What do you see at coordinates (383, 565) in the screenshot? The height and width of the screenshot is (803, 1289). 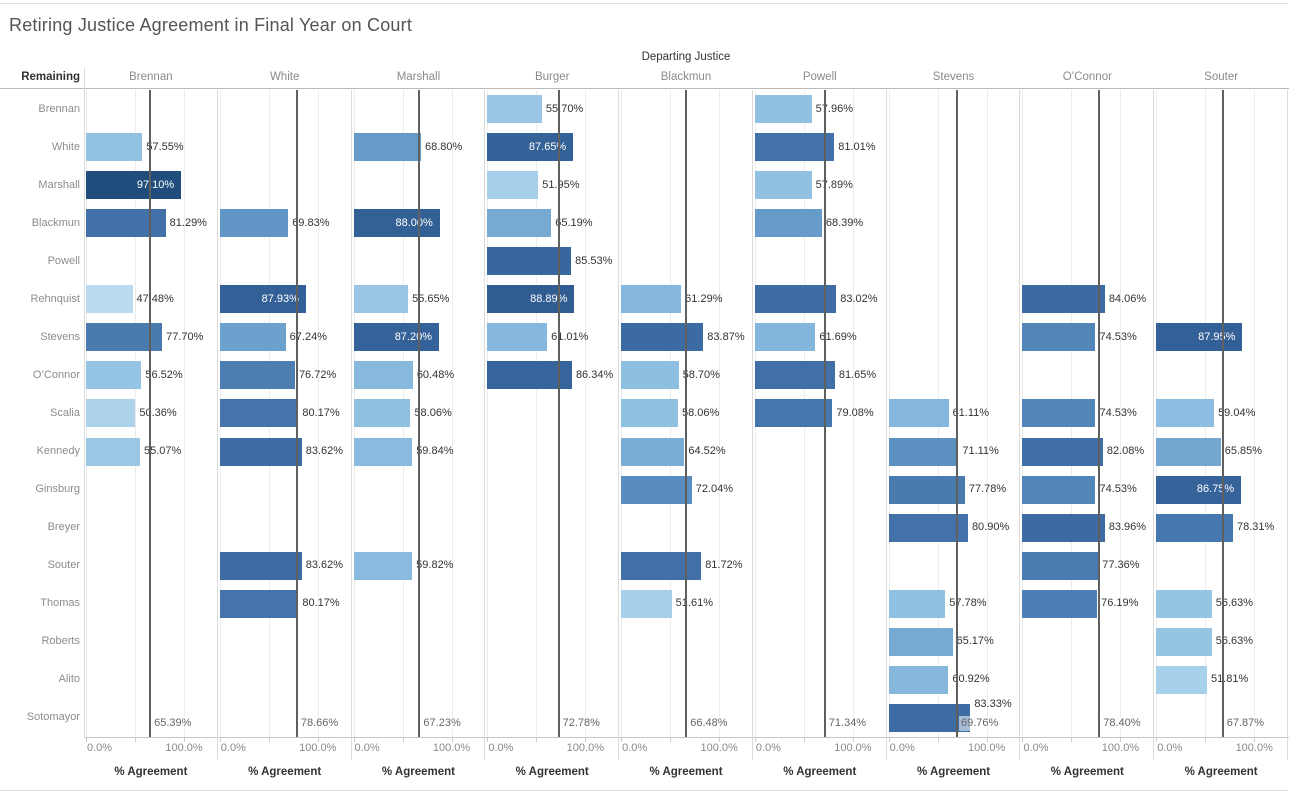 I see `bar-marshall-souter` at bounding box center [383, 565].